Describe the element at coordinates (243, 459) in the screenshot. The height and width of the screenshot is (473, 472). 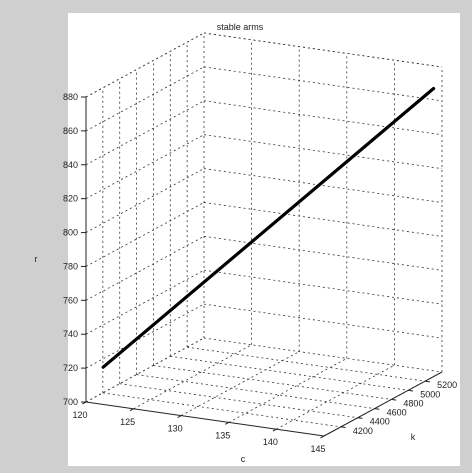
I see `x-axis-label: c` at that location.